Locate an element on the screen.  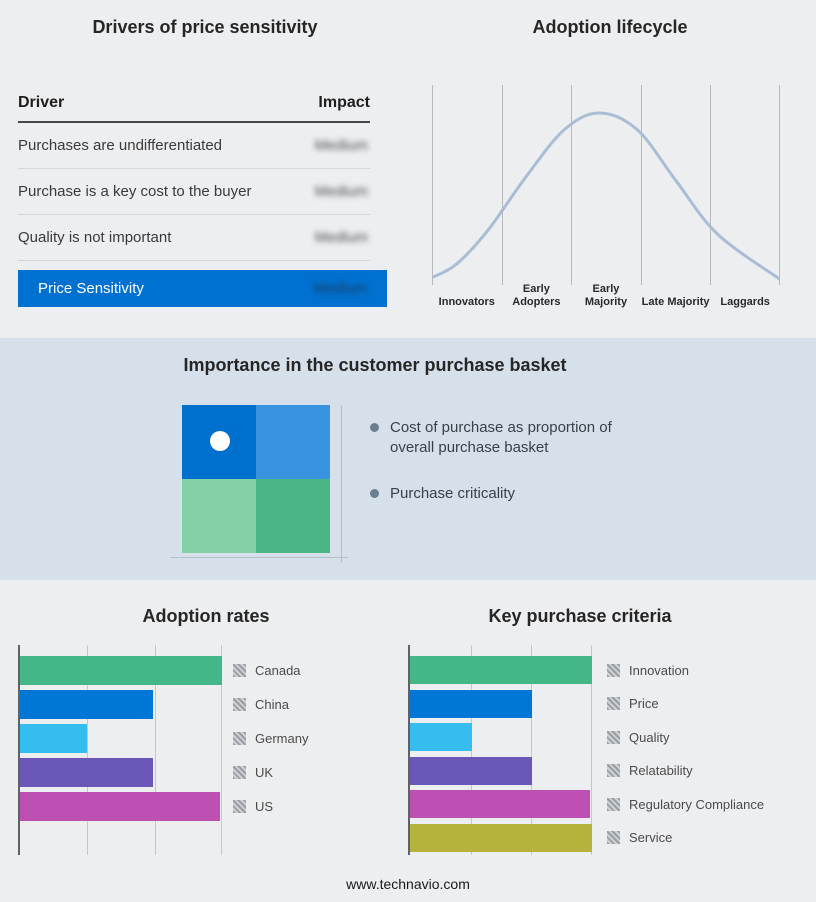
legend-label: Canada is located at coordinates (278, 670).